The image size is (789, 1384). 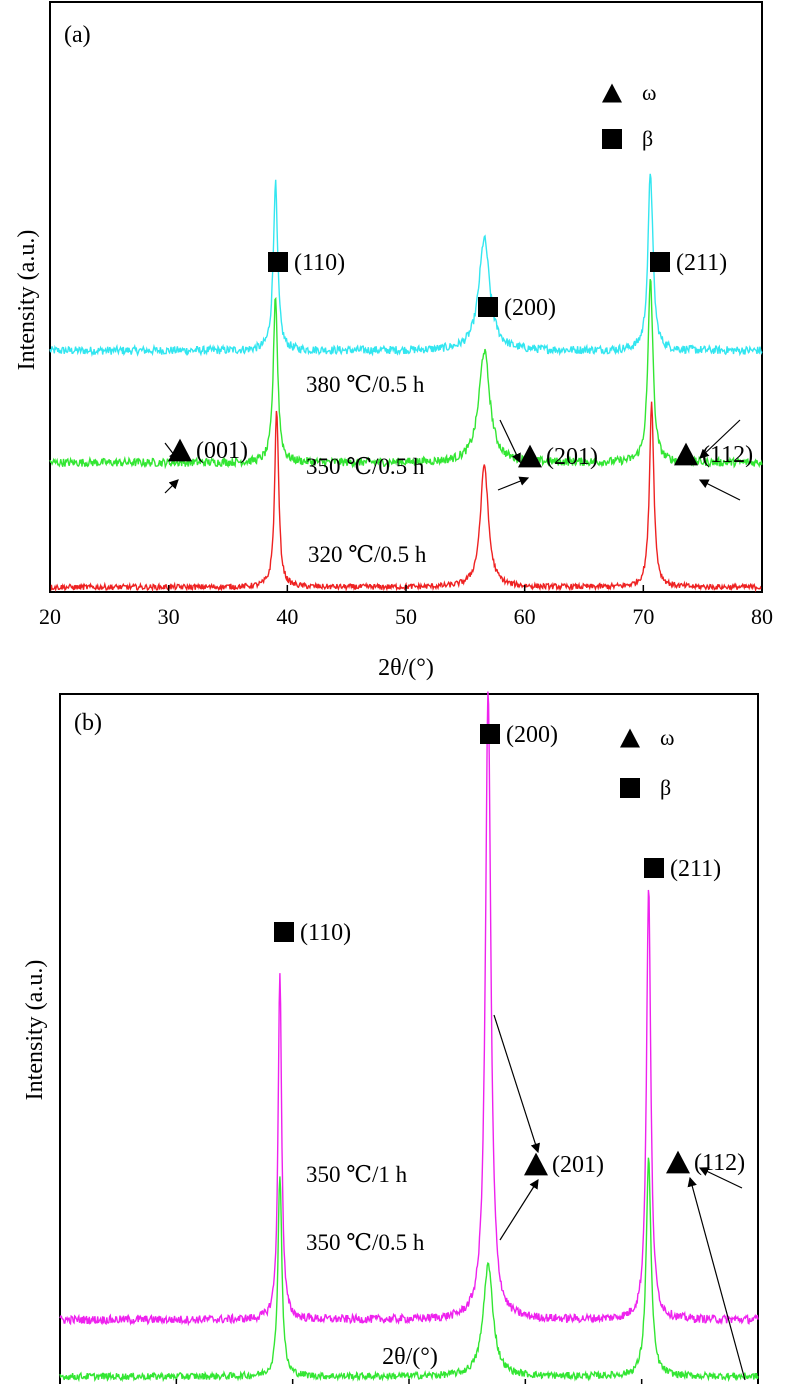 I want to click on x-tick-label: 80, so click(x=762, y=616).